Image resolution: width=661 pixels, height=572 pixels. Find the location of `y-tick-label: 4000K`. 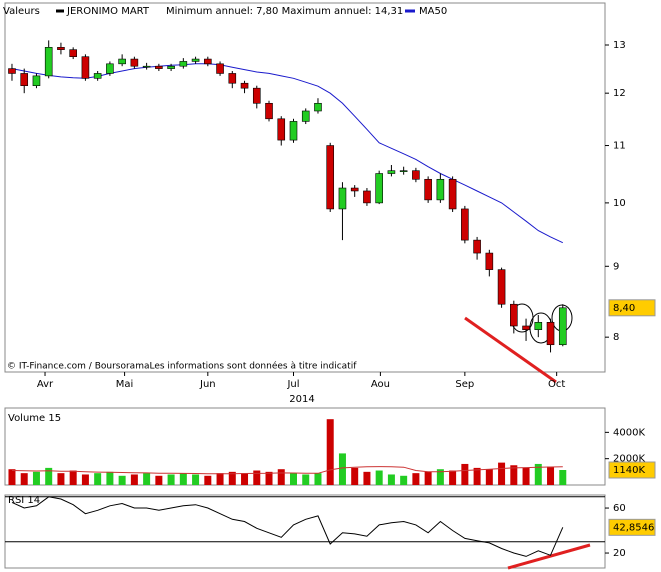

y-tick-label: 4000K is located at coordinates (629, 432).